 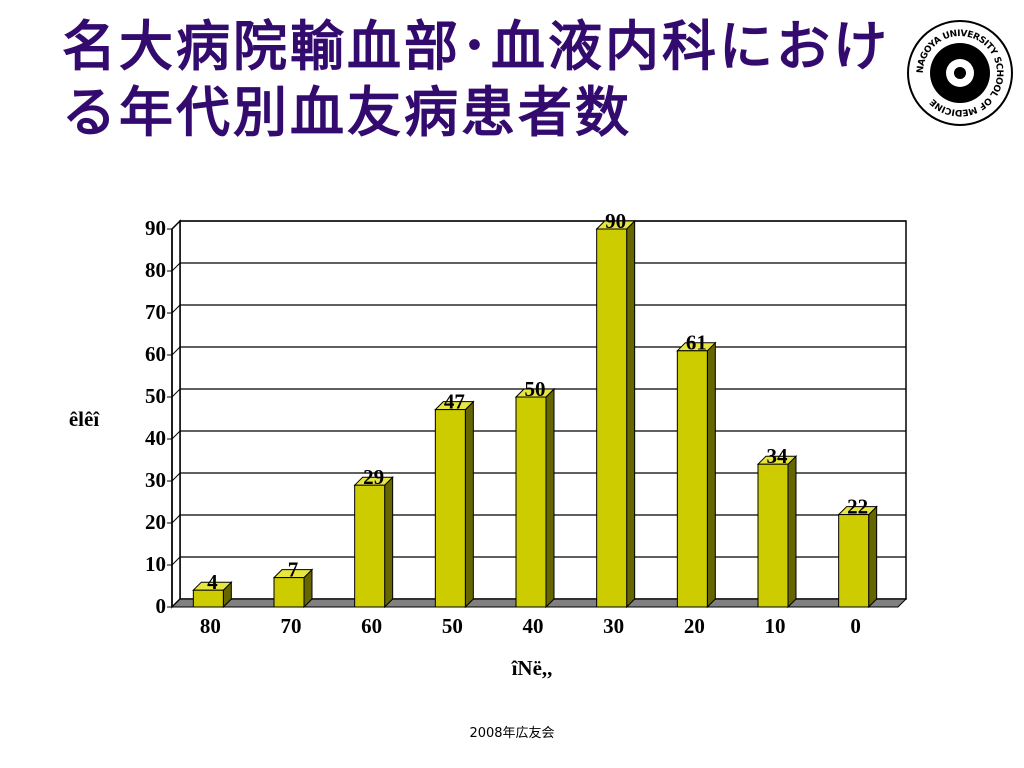 I want to click on x-tick-label: 10, so click(x=775, y=626).